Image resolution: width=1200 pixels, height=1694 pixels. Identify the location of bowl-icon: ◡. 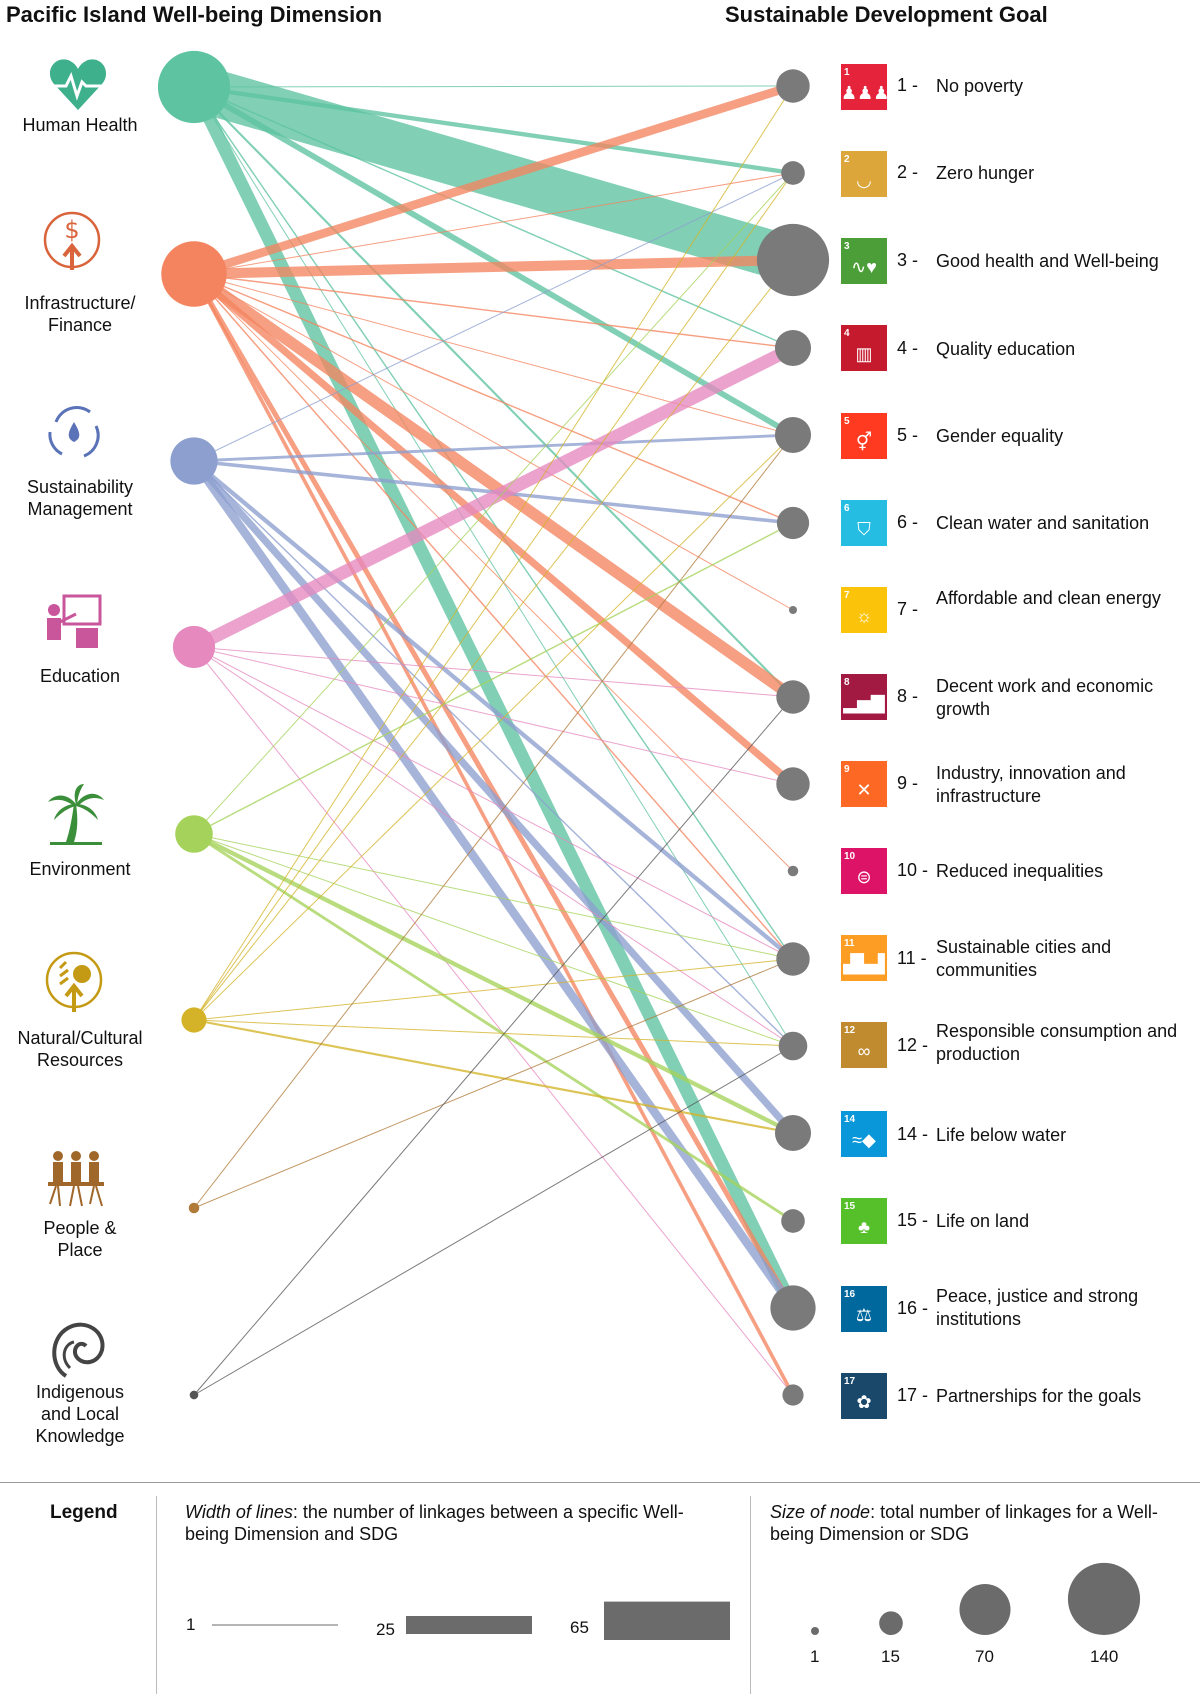
(864, 180).